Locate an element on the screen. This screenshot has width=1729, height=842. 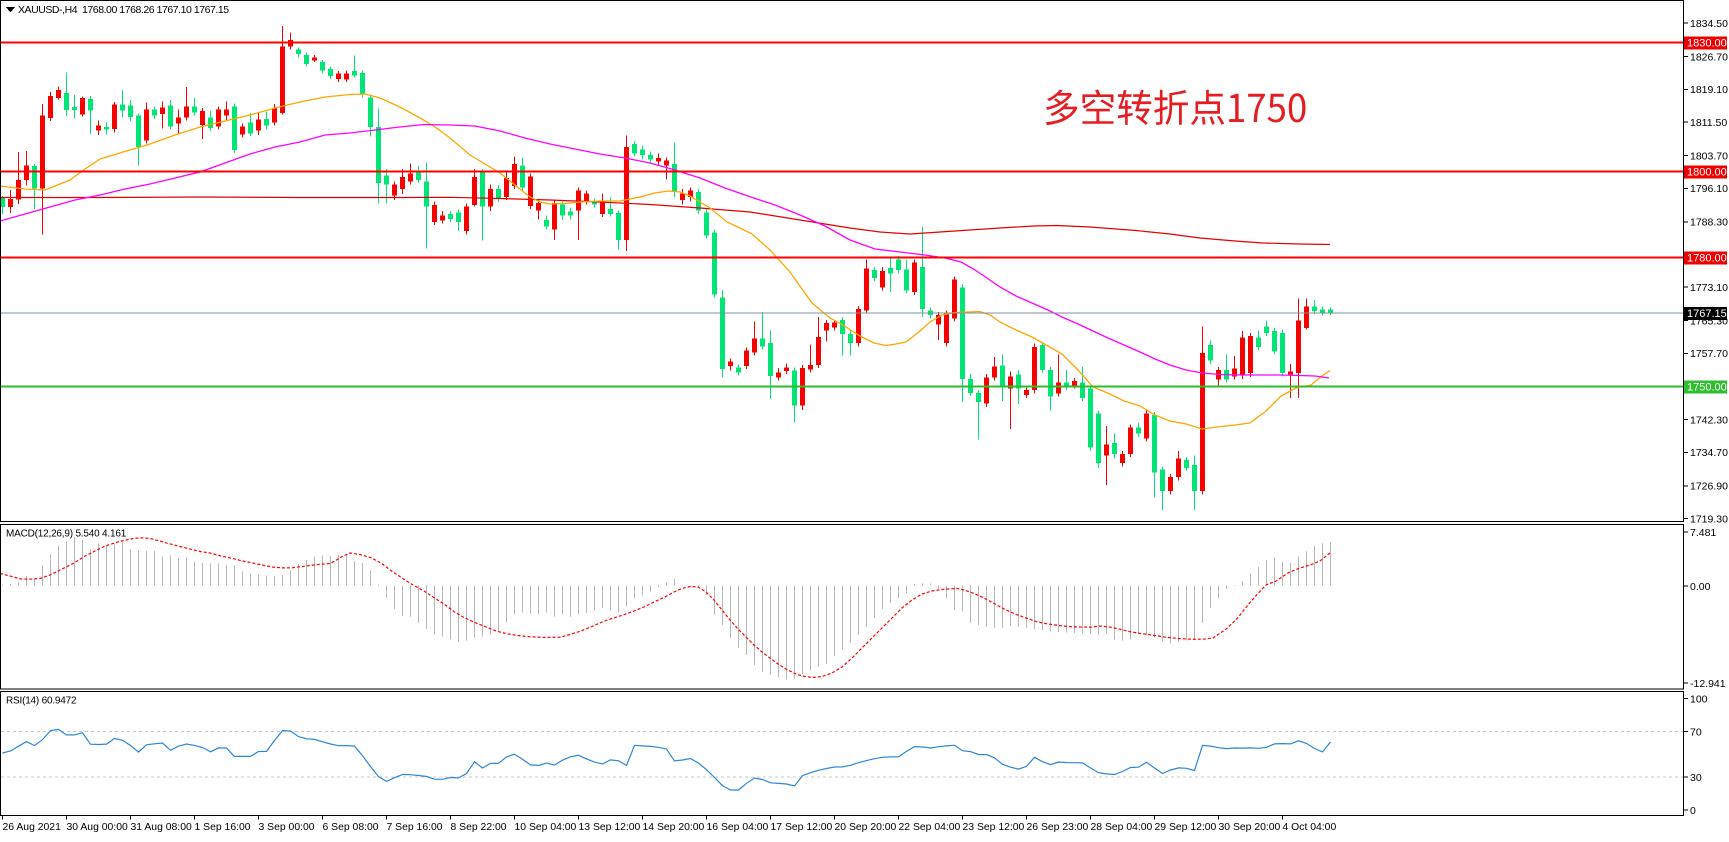
svg-text: 14 Sep 20:00 is located at coordinates (674, 827).